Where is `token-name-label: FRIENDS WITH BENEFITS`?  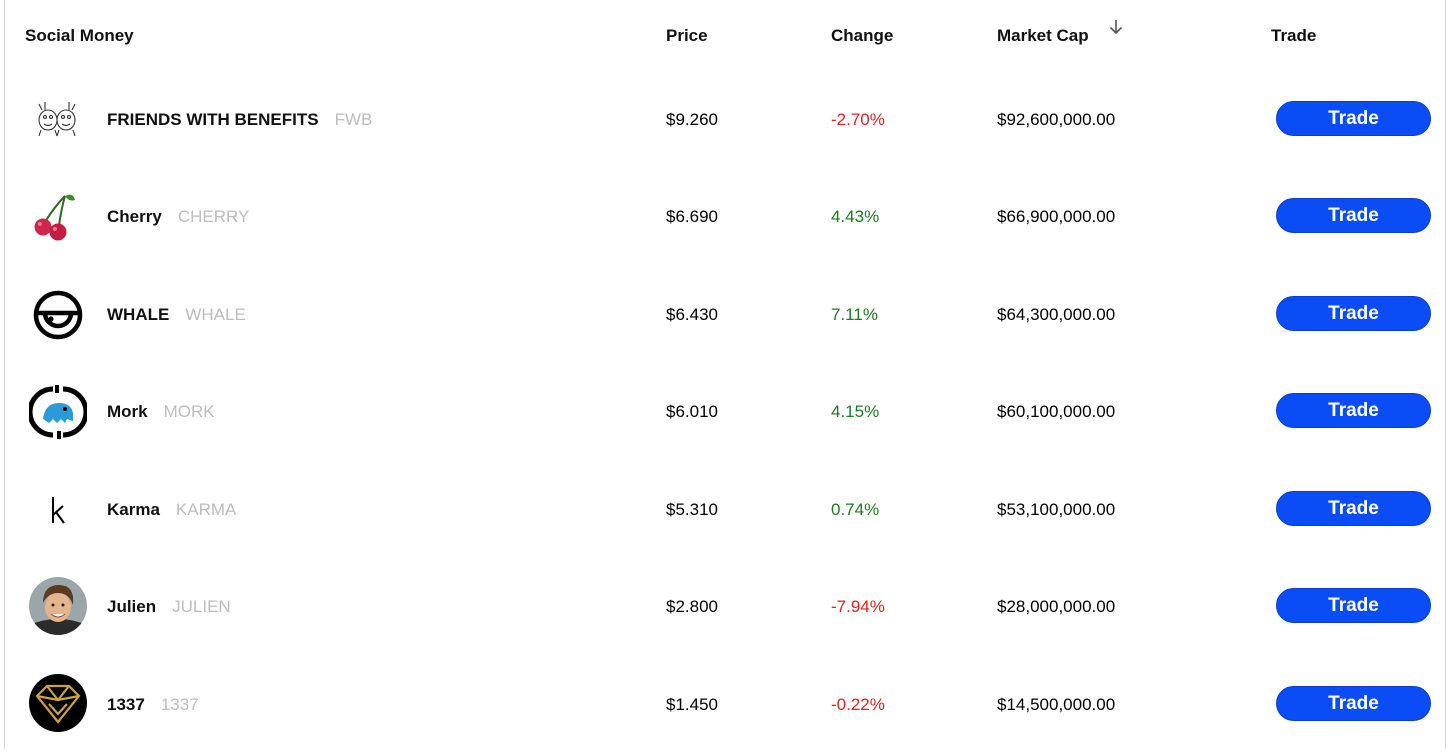
token-name-label: FRIENDS WITH BENEFITS is located at coordinates (213, 119).